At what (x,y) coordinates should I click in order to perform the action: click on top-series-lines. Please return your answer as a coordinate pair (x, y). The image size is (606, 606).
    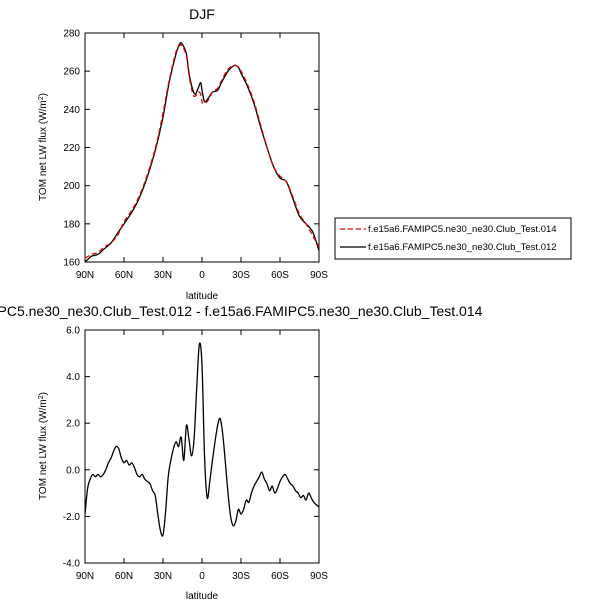
    Looking at the image, I should click on (202, 152).